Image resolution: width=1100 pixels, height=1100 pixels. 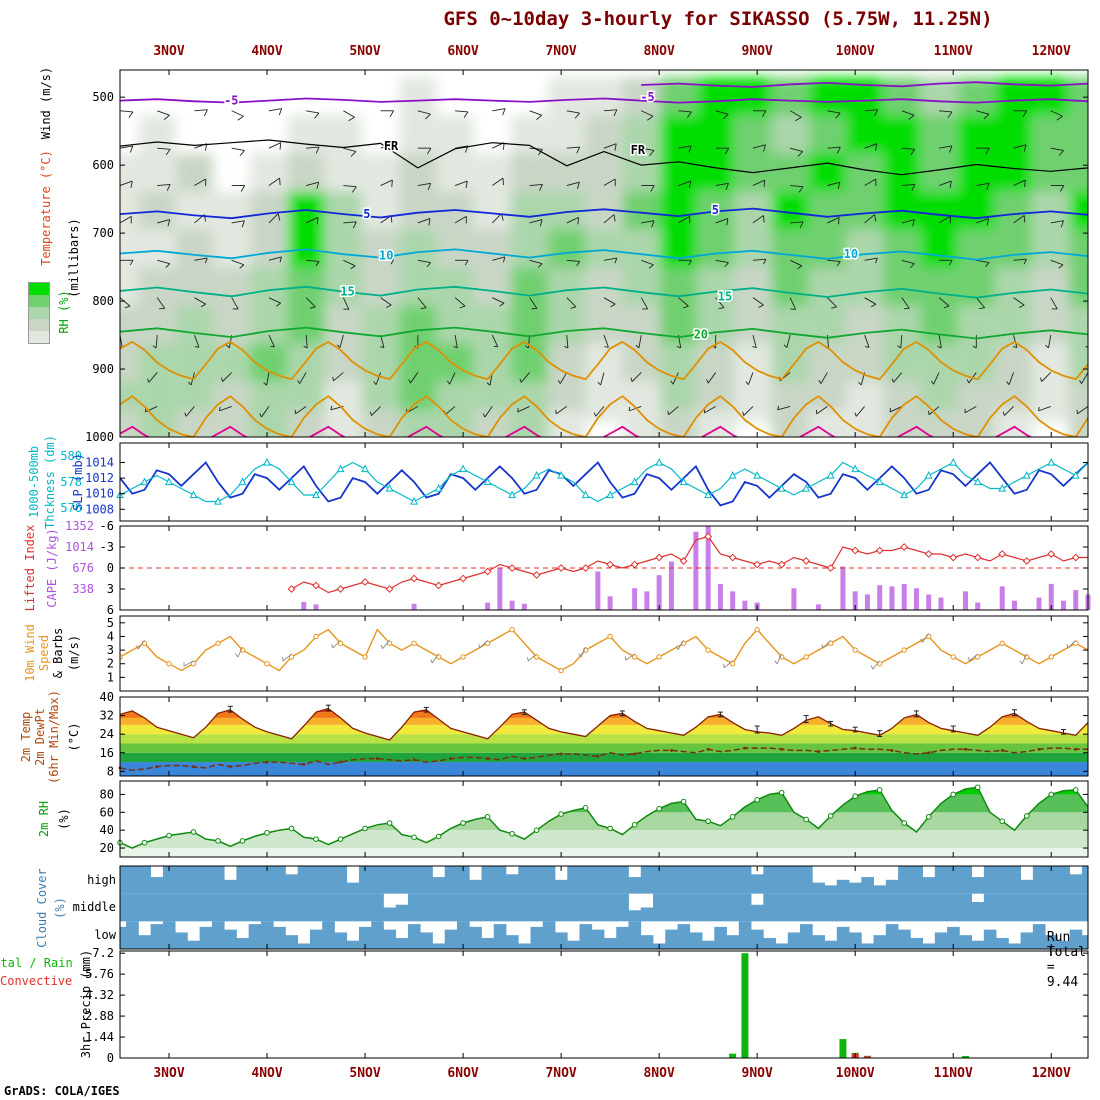 I want to click on y-tick-label: 20, so click(x=107, y=848).